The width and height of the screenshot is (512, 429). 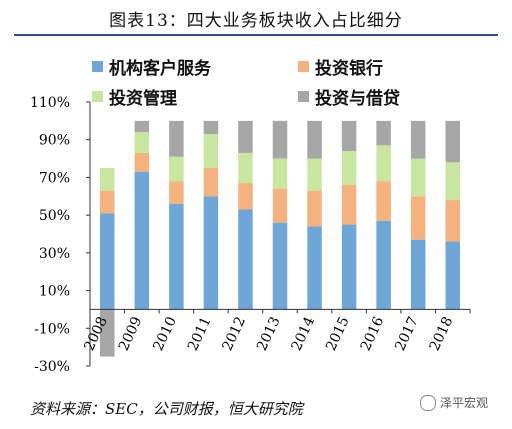 I want to click on title-bar: 图表13：四大业务板块收入占比细分, so click(x=256, y=16).